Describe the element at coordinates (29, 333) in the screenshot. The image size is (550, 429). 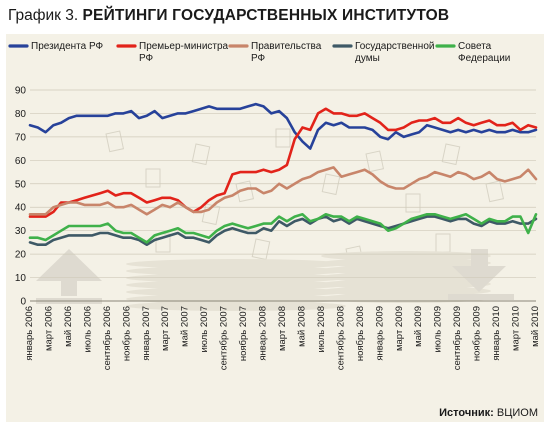
I see `x-tick-label: январь 2006` at that location.